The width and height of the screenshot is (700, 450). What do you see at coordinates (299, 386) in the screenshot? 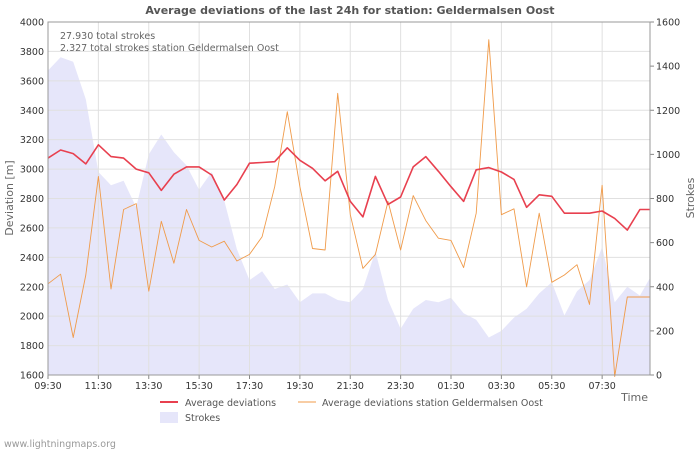
I see `x-tick-label: 19:30` at bounding box center [299, 386].